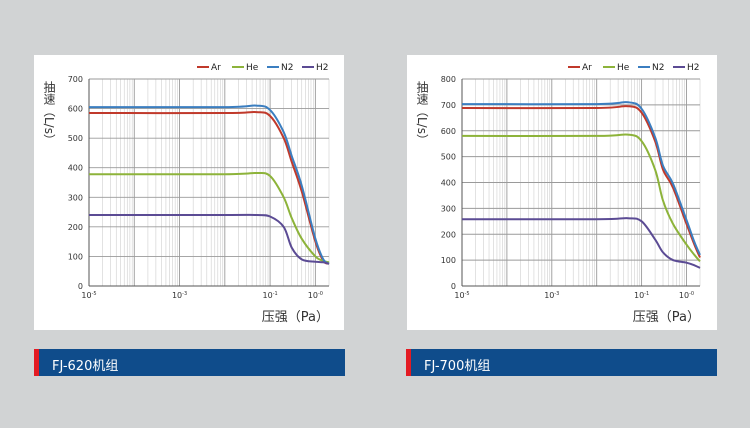 The width and height of the screenshot is (750, 428). Describe the element at coordinates (85, 366) in the screenshot. I see `caption-label-fj620: FJ-620机组` at that location.